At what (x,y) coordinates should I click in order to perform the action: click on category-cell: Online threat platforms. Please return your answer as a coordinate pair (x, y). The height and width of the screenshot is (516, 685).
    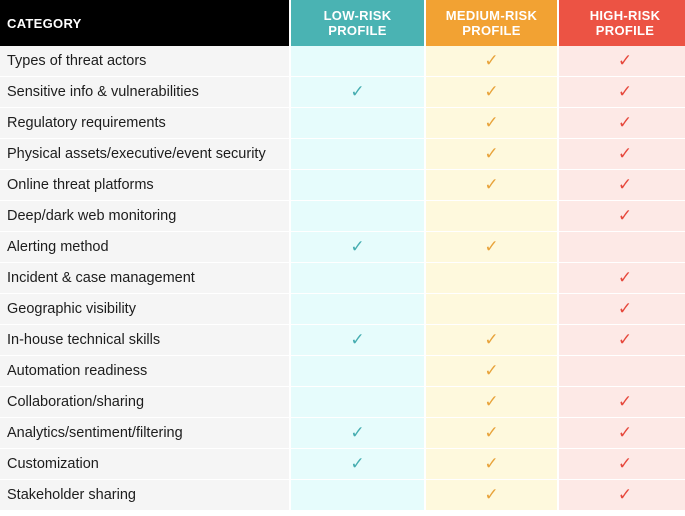
    Looking at the image, I should click on (144, 185).